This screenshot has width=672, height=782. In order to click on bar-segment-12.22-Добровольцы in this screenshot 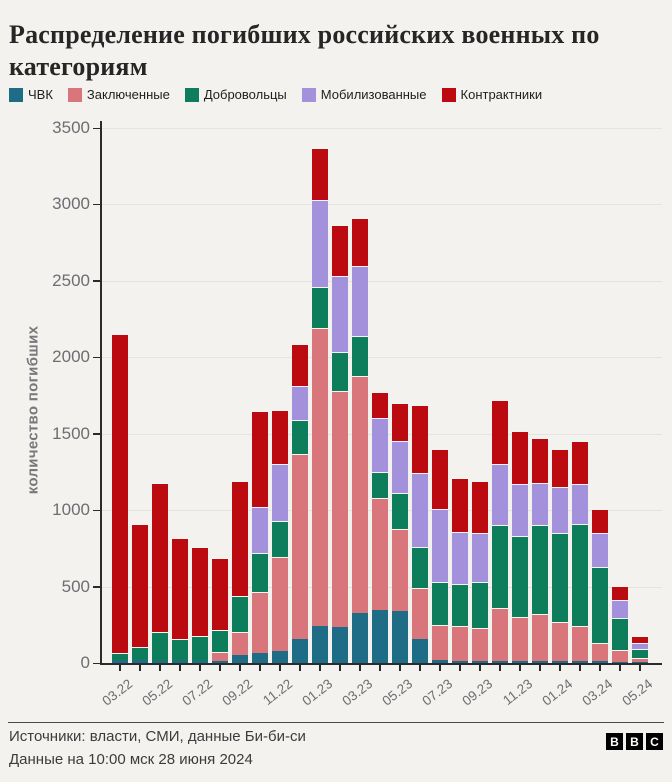, I will do `click(300, 436)`.